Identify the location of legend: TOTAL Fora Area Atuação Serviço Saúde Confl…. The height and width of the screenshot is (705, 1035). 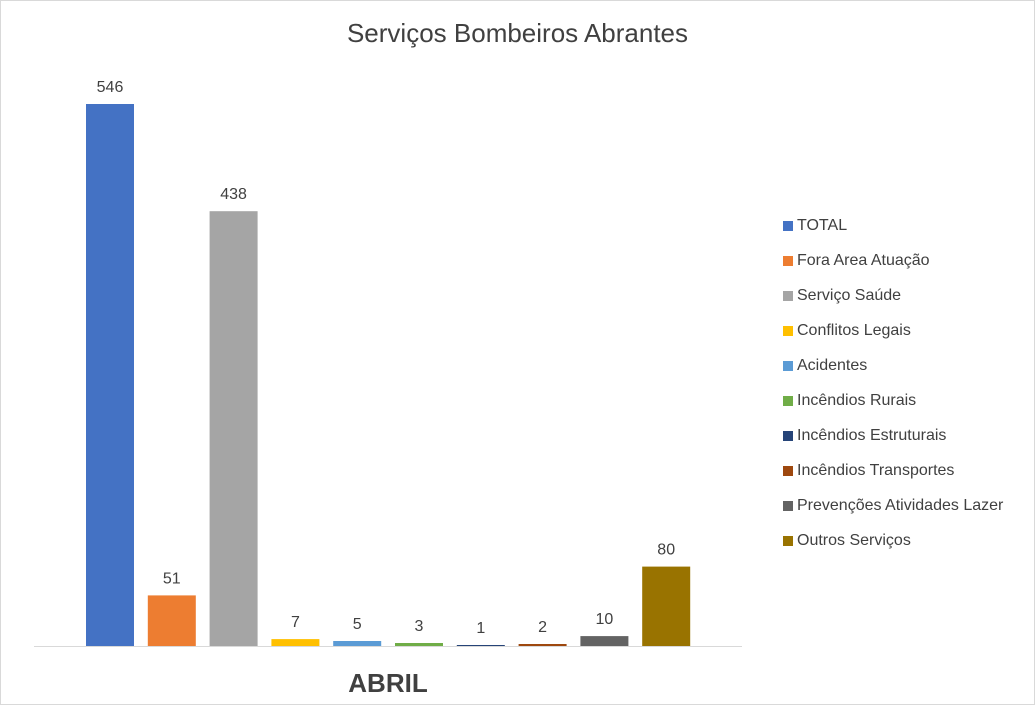
(905, 383).